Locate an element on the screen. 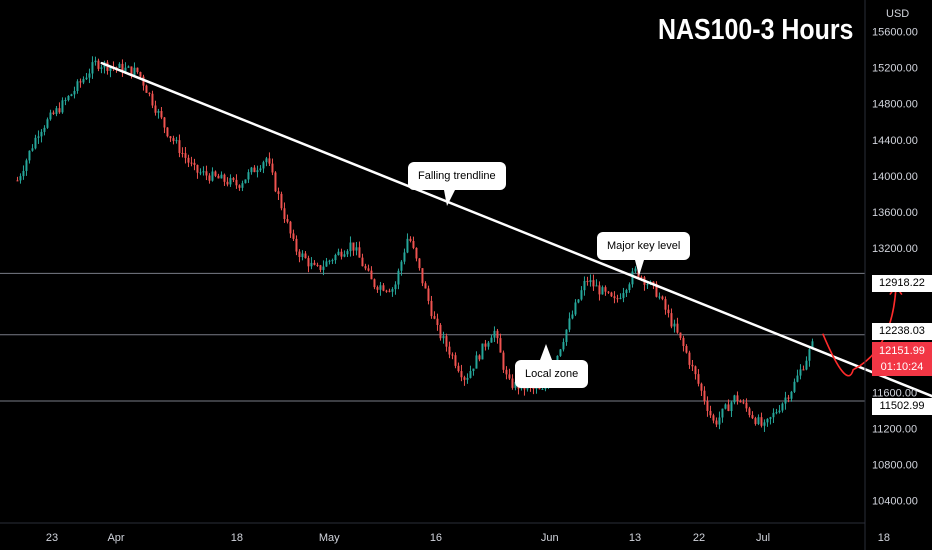  currency-label: USD is located at coordinates (898, 14).